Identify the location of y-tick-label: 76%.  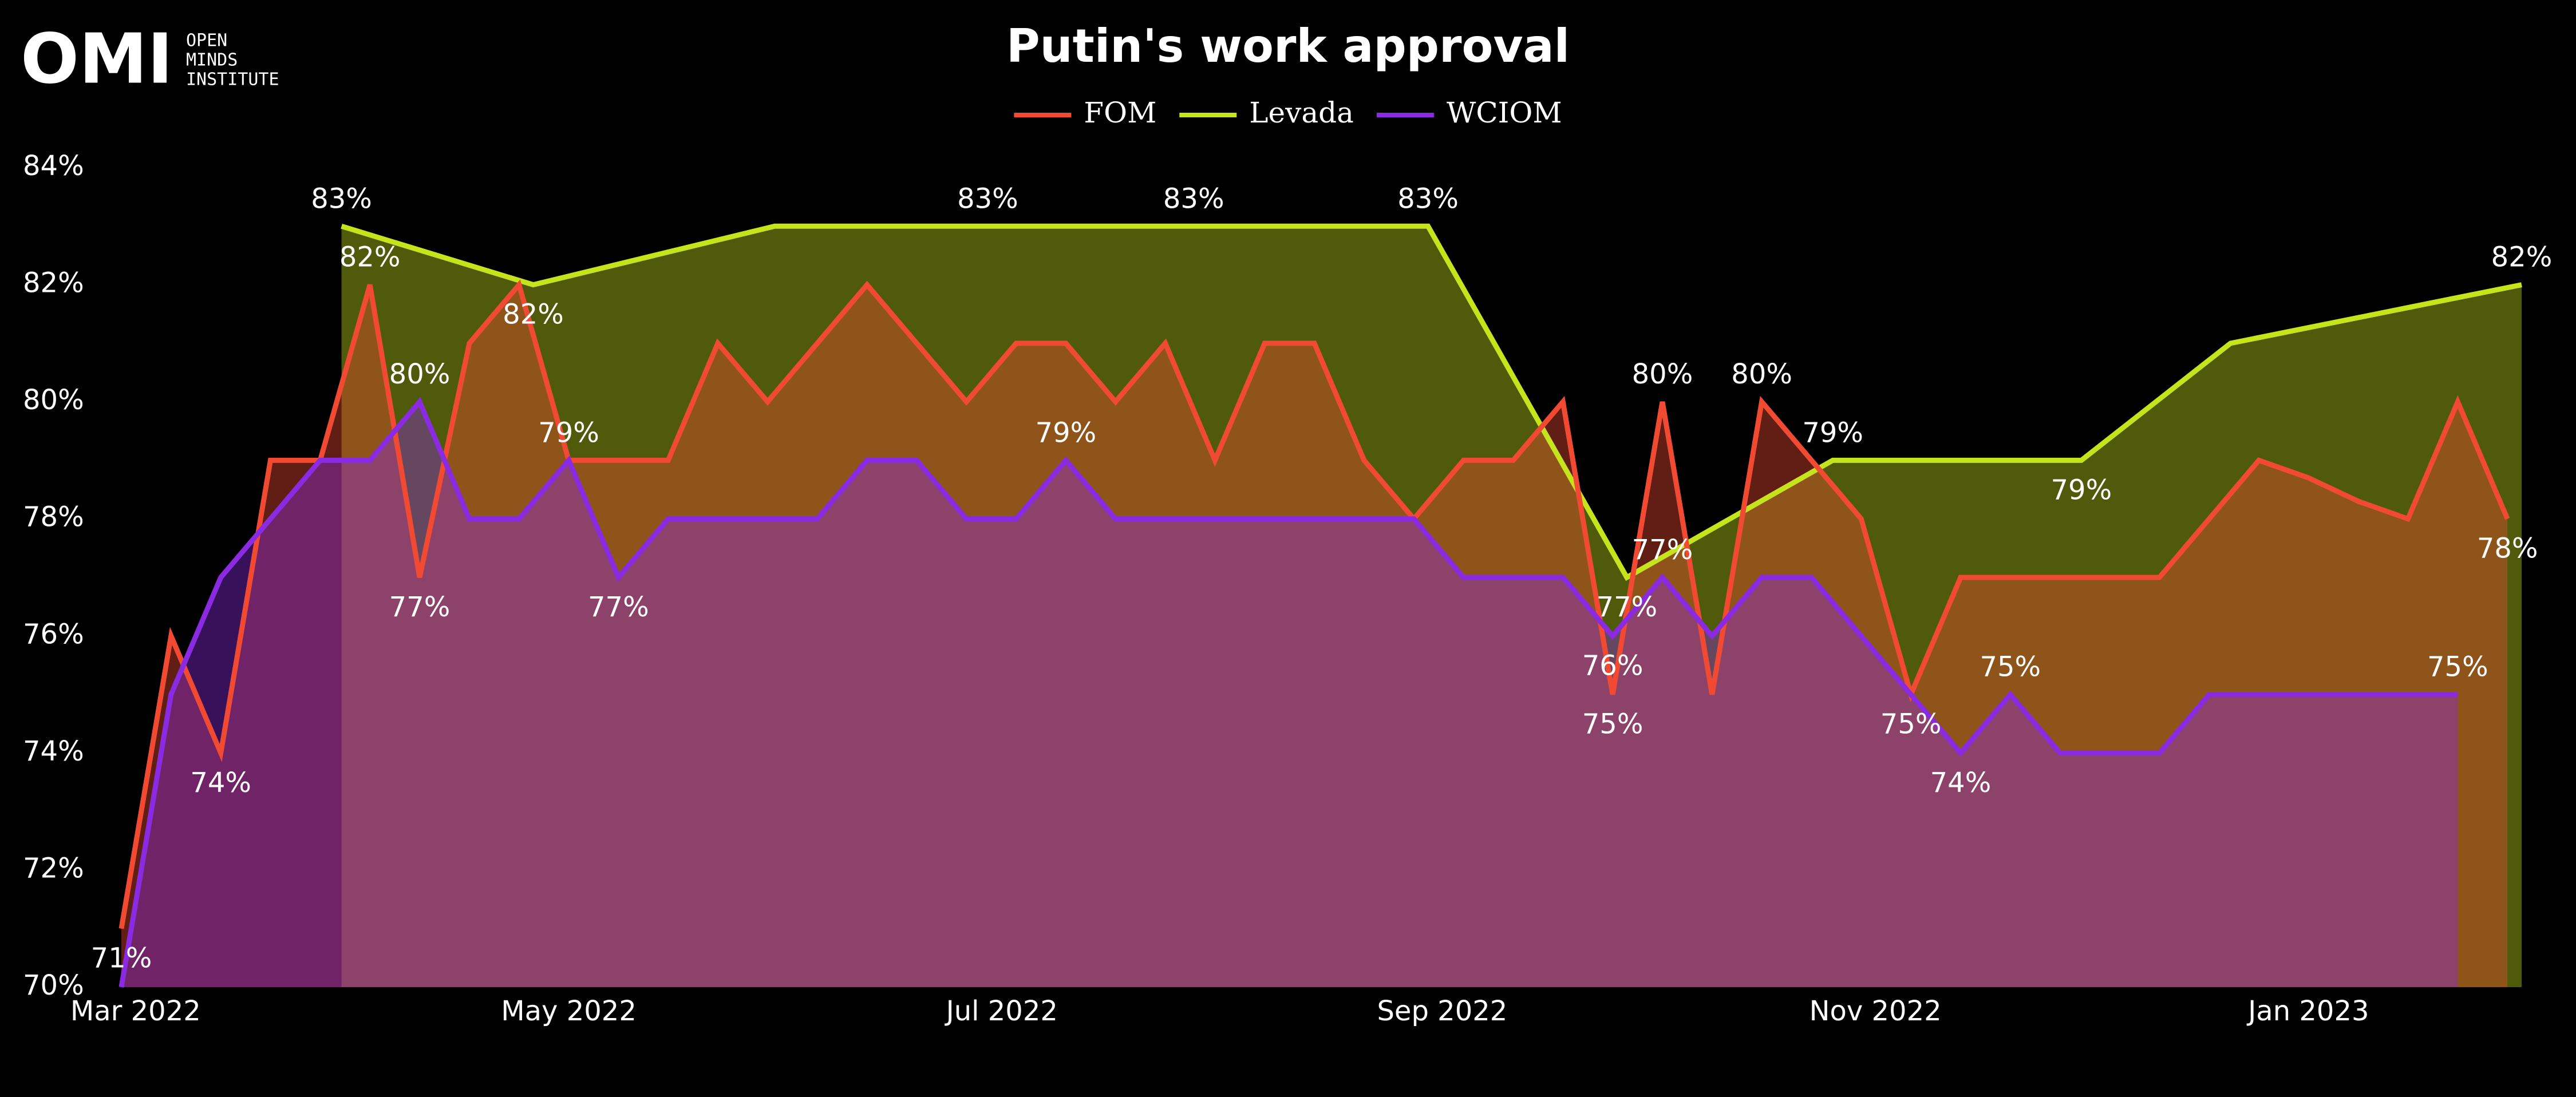
(53, 634).